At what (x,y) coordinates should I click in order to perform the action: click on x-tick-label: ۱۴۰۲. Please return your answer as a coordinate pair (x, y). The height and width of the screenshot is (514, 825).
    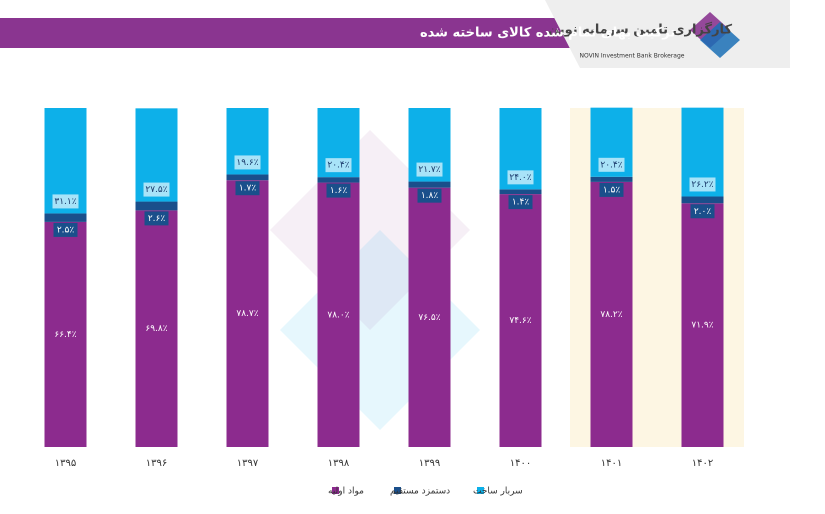
    Looking at the image, I should click on (702, 463).